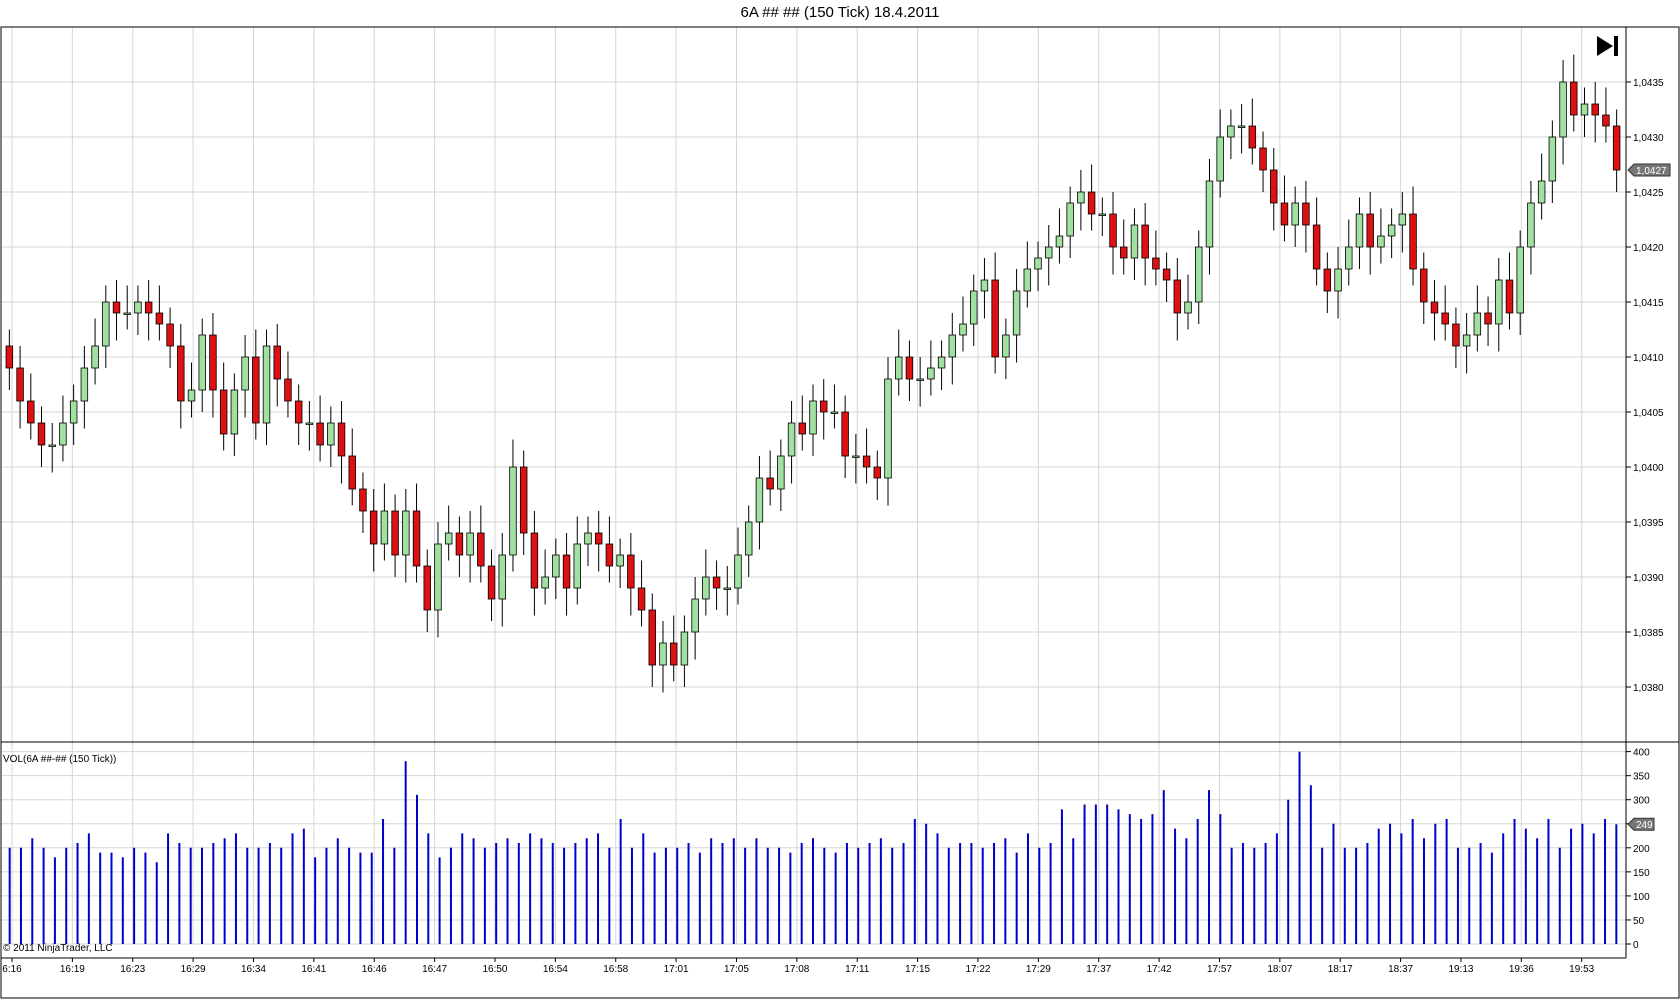 The width and height of the screenshot is (1680, 1000). What do you see at coordinates (1648, 248) in the screenshot?
I see `price-tick-label: 1,0420` at bounding box center [1648, 248].